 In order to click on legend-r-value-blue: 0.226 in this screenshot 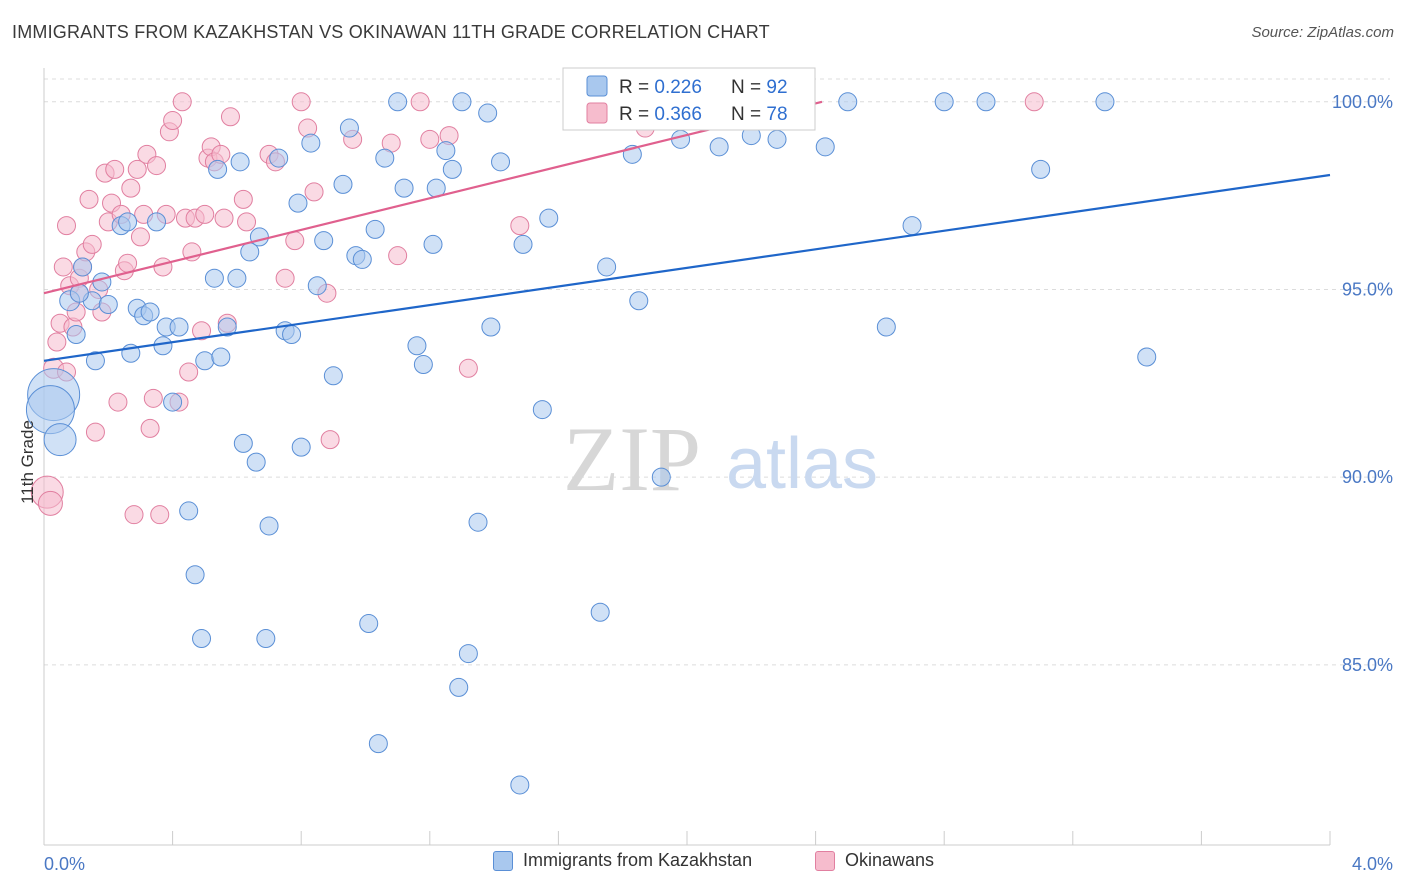, I will do `click(678, 87)`.